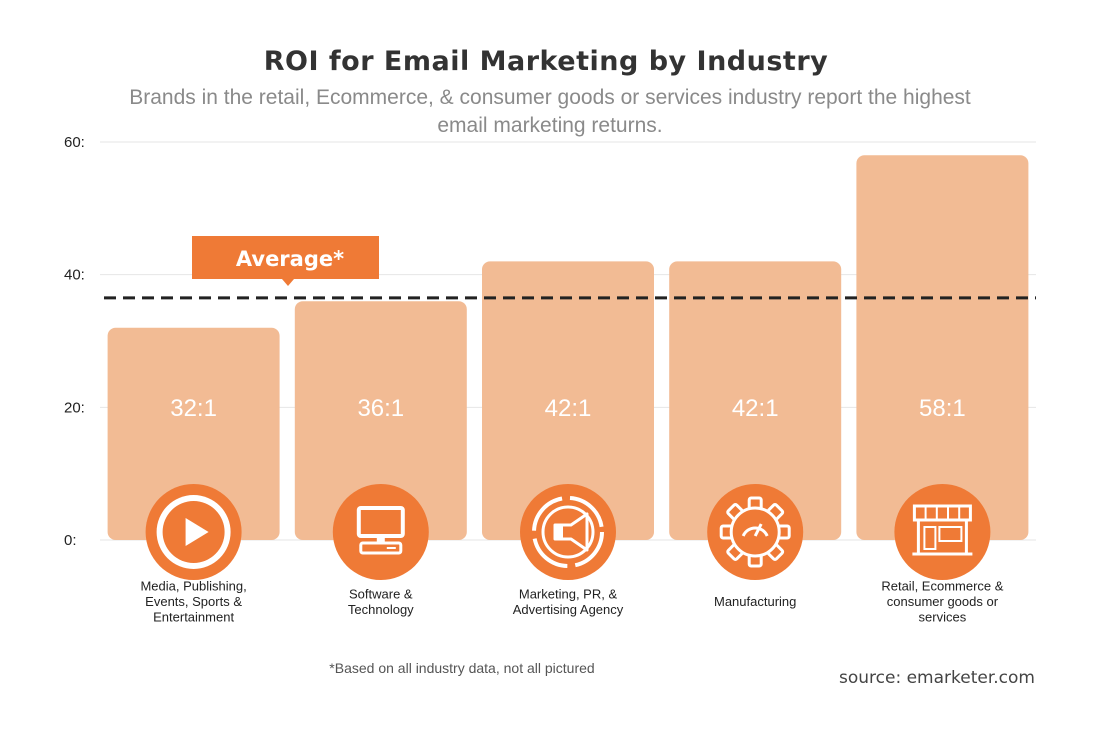 The width and height of the screenshot is (1100, 750). Describe the element at coordinates (380, 532) in the screenshot. I see `computer-icon` at that location.